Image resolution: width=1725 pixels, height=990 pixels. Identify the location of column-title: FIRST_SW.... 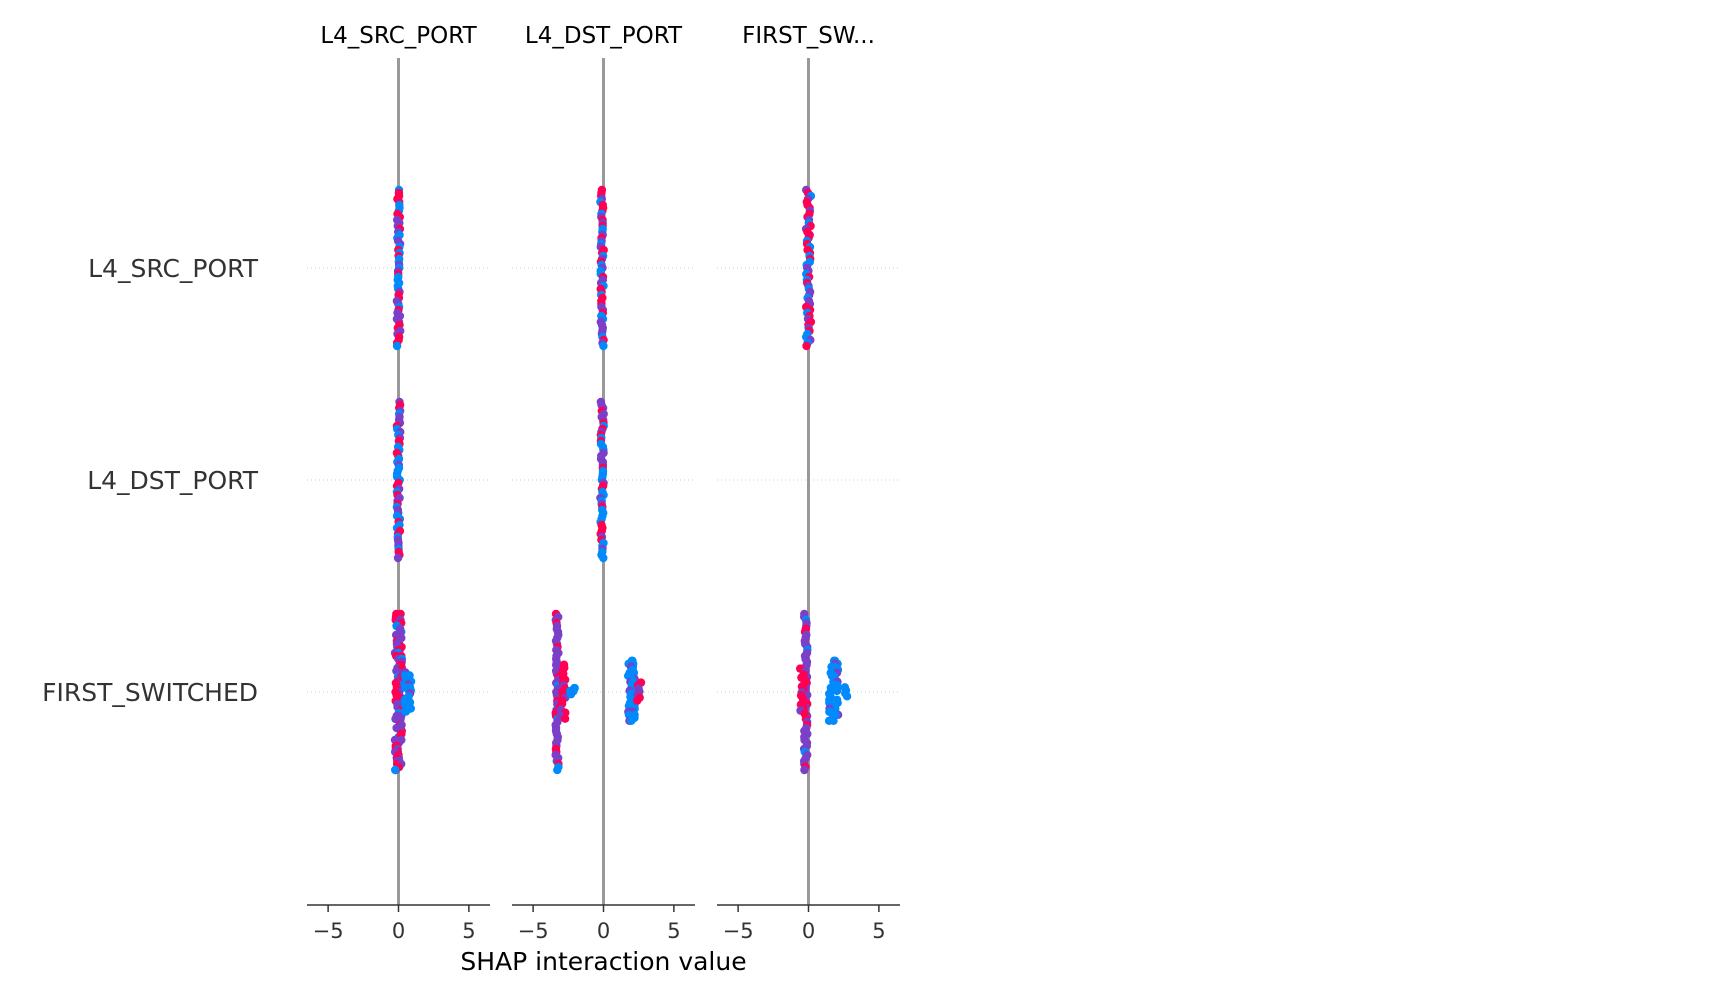
(808, 36).